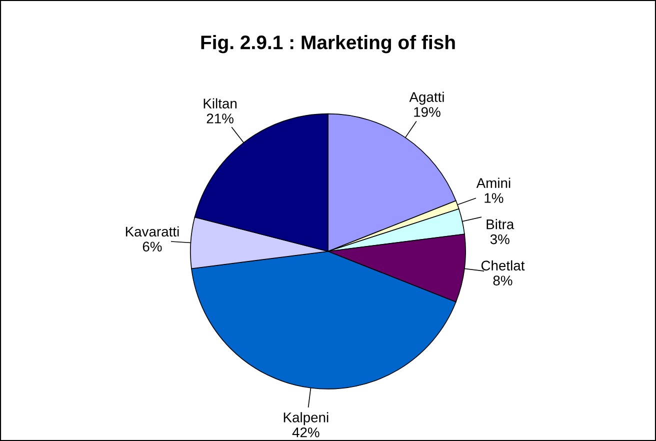 This screenshot has width=656, height=441. What do you see at coordinates (500, 224) in the screenshot?
I see `slice-label: Bitra` at bounding box center [500, 224].